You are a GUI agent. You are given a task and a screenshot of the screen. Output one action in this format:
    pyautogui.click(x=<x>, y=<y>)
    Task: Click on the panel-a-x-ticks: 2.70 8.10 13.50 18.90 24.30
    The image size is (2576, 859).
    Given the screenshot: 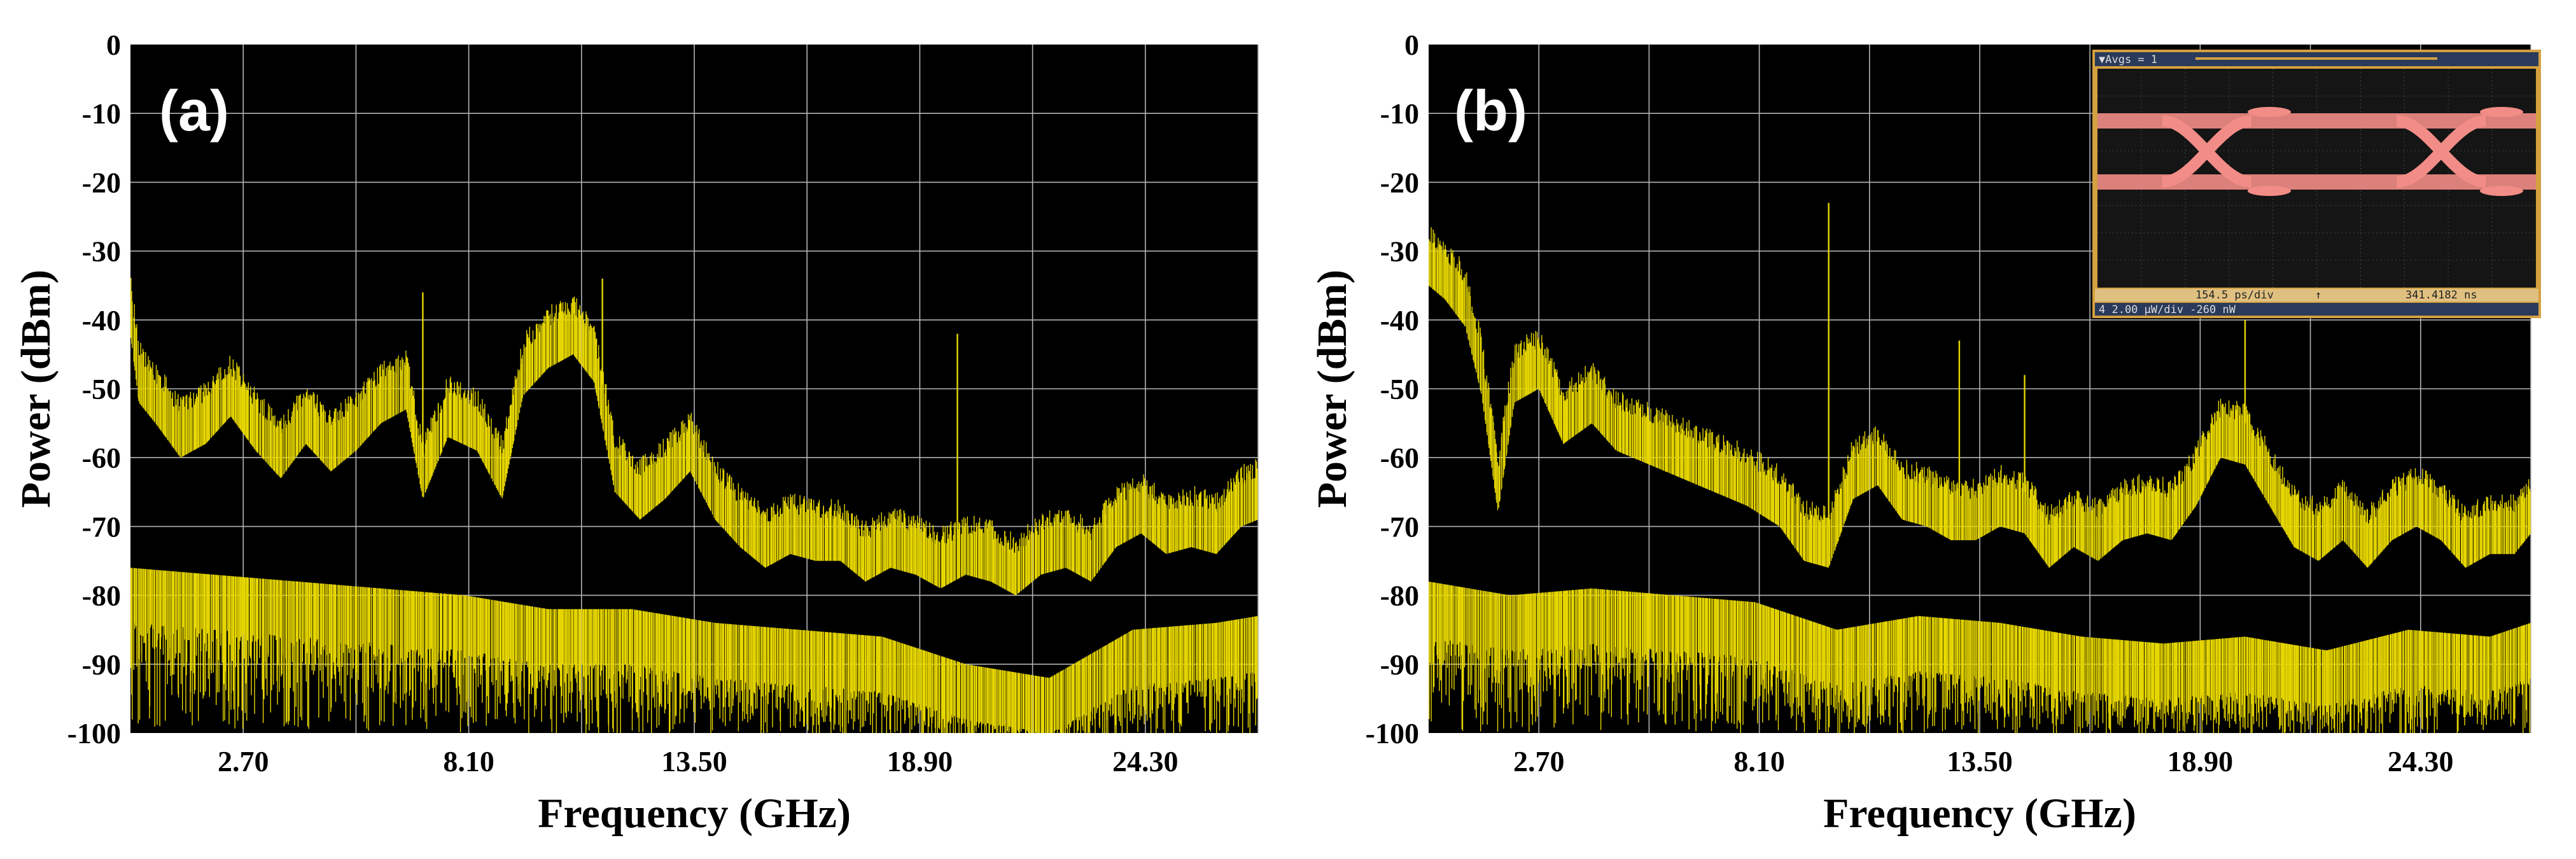 What is the action you would take?
    pyautogui.click(x=698, y=761)
    